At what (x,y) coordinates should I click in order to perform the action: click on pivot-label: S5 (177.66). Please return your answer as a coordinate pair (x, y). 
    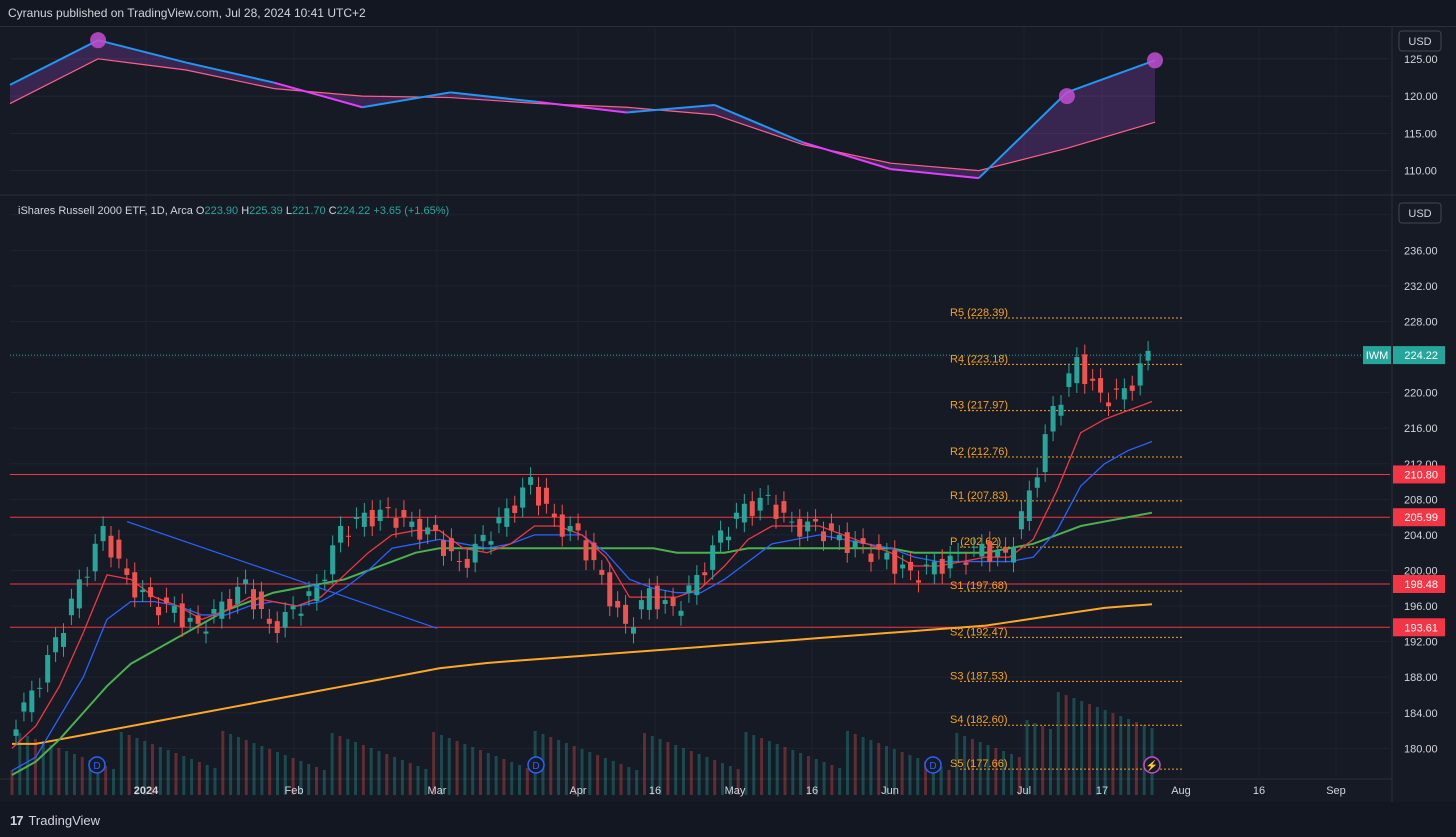
    Looking at the image, I should click on (978, 764).